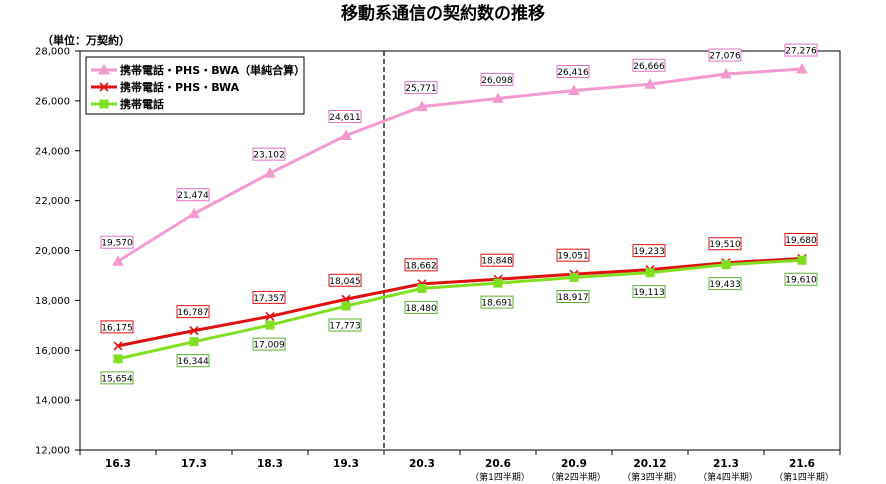 The image size is (886, 484). I want to click on y-tick-label: 20,000, so click(52, 251).